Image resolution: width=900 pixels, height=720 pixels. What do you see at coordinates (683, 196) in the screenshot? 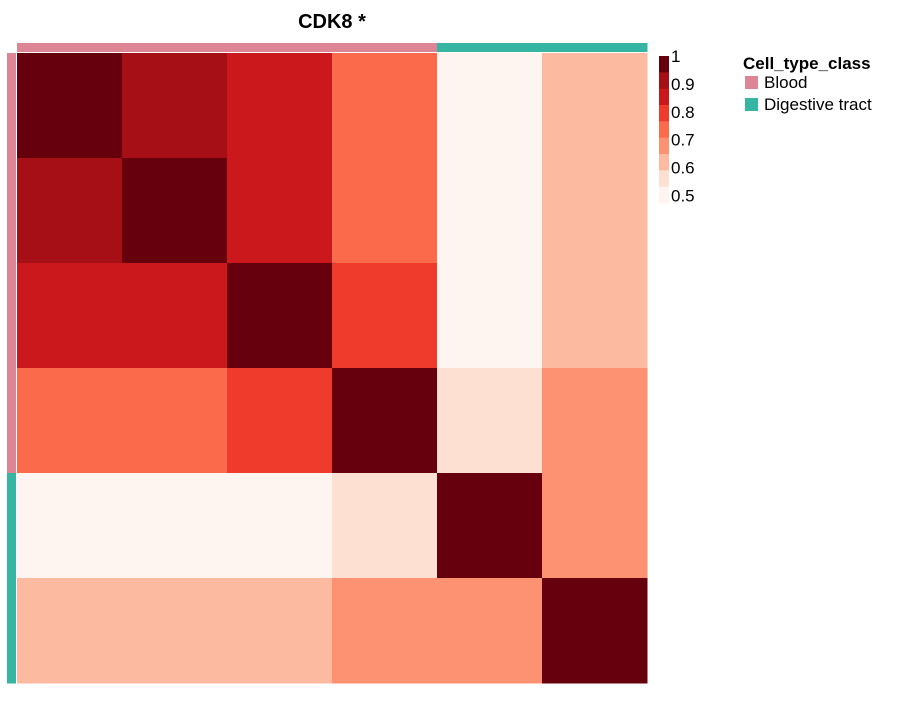
I see `colorbar-tick-label: 0.5` at bounding box center [683, 196].